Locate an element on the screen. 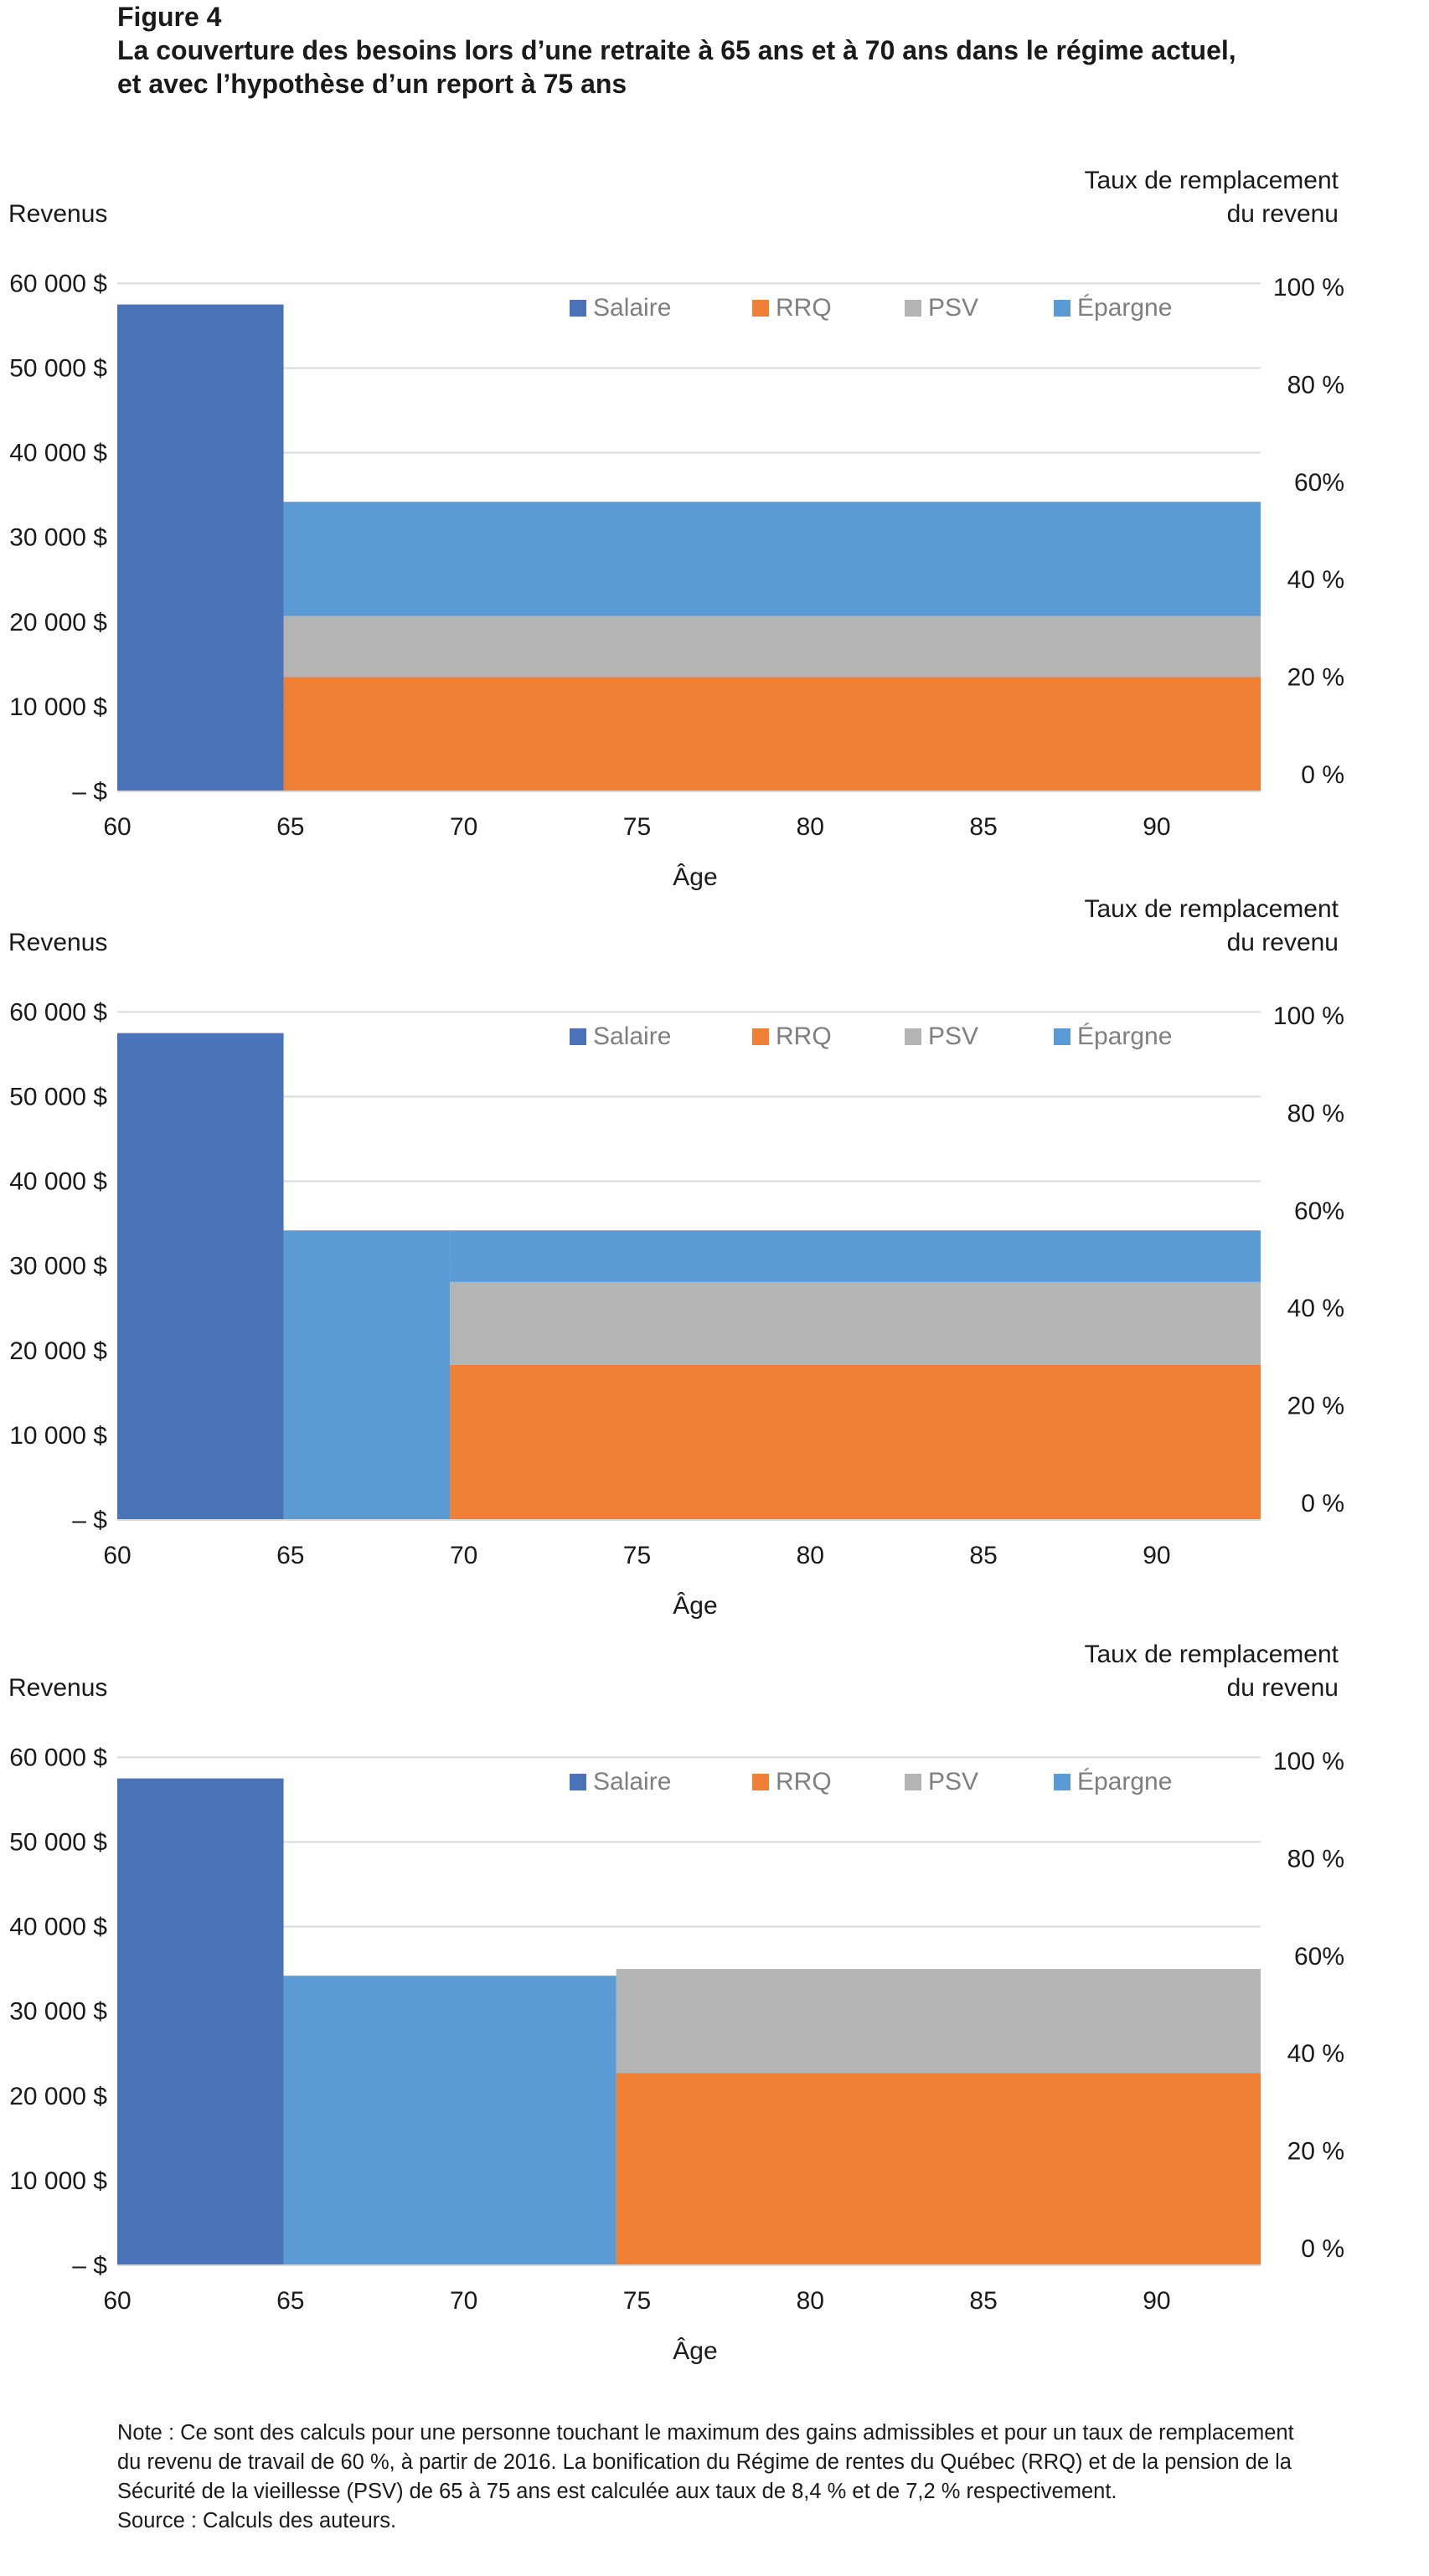 Image resolution: width=1429 pixels, height=2576 pixels. legend-swatch-epargne is located at coordinates (1062, 1782).